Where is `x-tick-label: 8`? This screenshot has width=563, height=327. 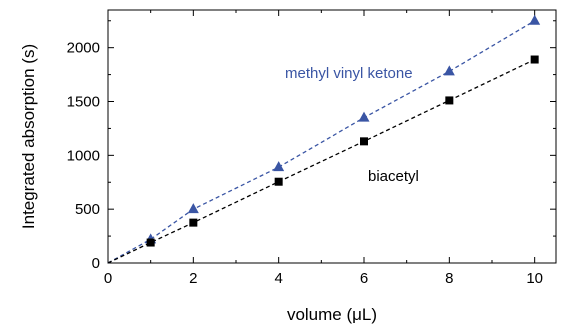 x-tick-label: 8 is located at coordinates (449, 278).